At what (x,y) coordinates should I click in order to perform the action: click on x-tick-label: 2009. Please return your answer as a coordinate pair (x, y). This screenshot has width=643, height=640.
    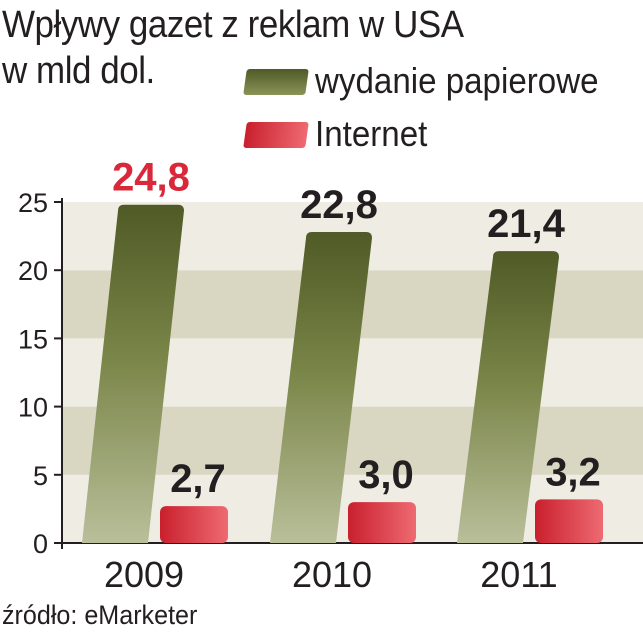
    Looking at the image, I should click on (144, 574).